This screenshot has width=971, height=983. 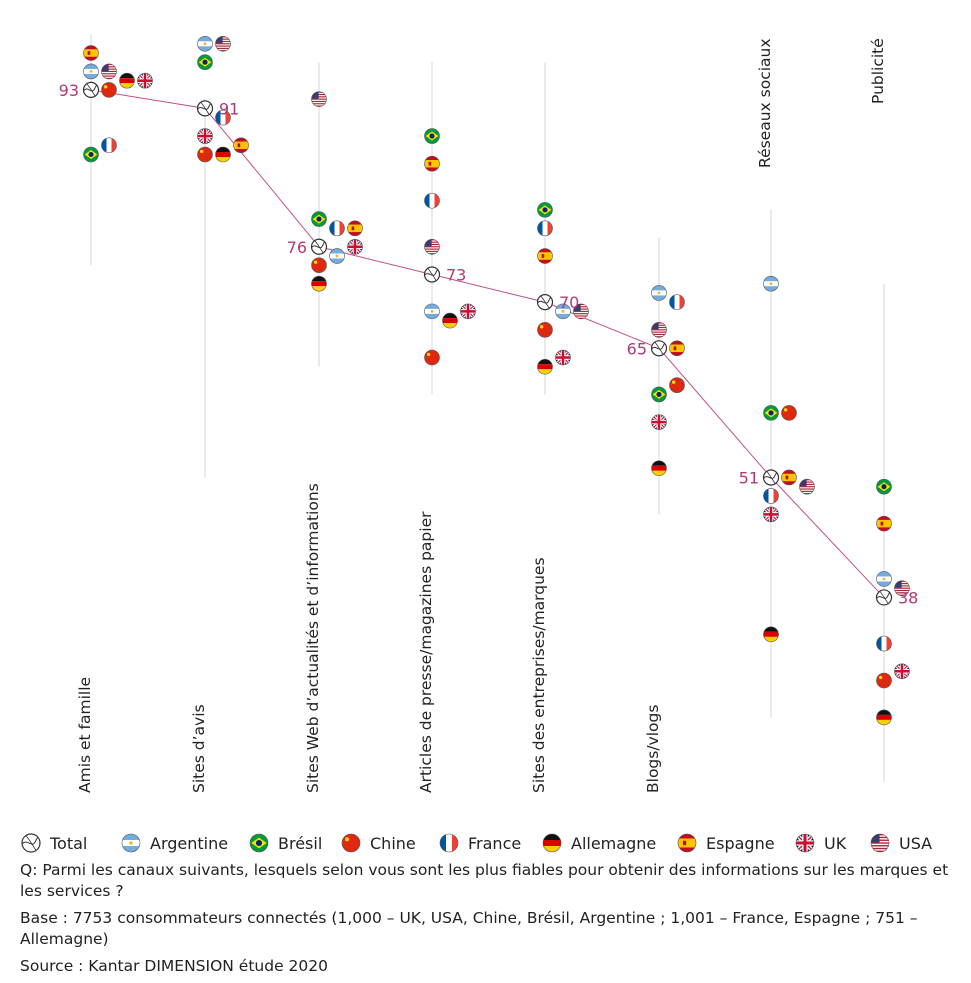 What do you see at coordinates (131, 843) in the screenshot?
I see `argentina-flag-icon` at bounding box center [131, 843].